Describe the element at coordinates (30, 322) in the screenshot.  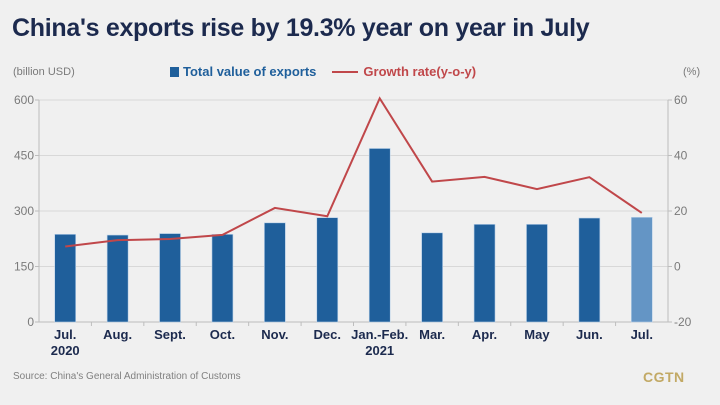
I see `left-tick-label: 0` at that location.